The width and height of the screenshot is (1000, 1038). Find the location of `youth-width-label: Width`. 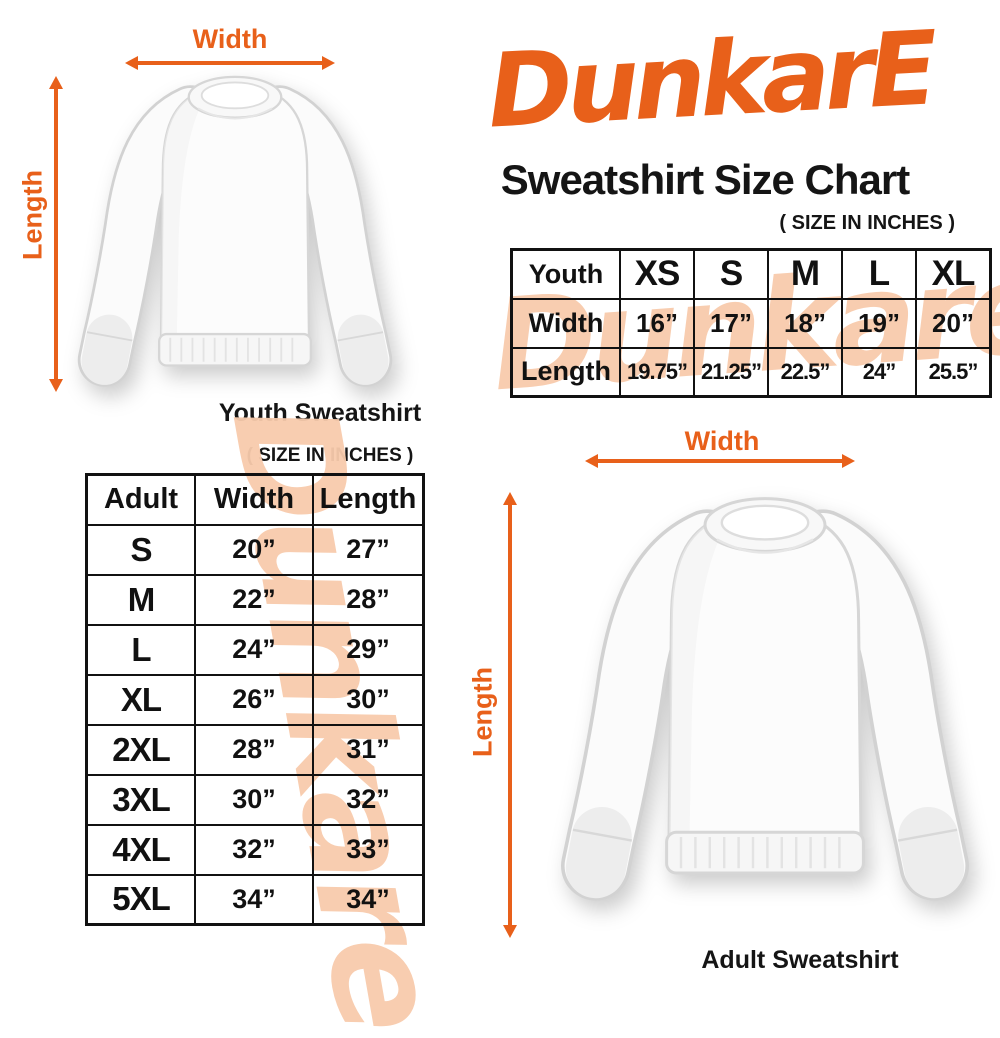

youth-width-label: Width is located at coordinates (230, 39).